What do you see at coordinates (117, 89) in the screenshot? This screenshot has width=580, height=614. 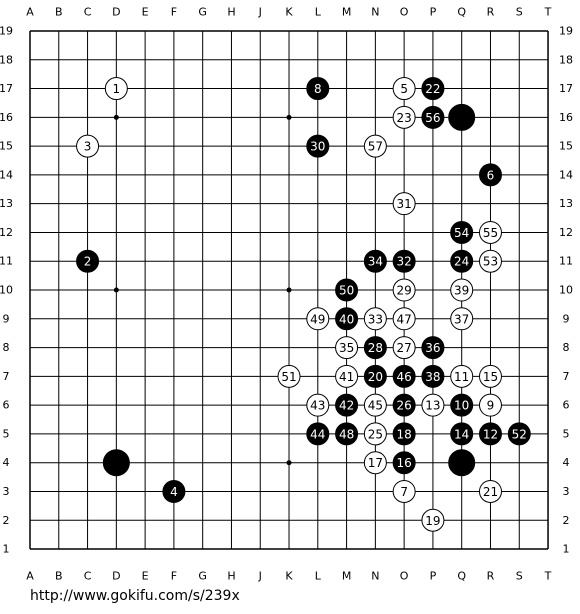 I see `move-number: 1` at bounding box center [117, 89].